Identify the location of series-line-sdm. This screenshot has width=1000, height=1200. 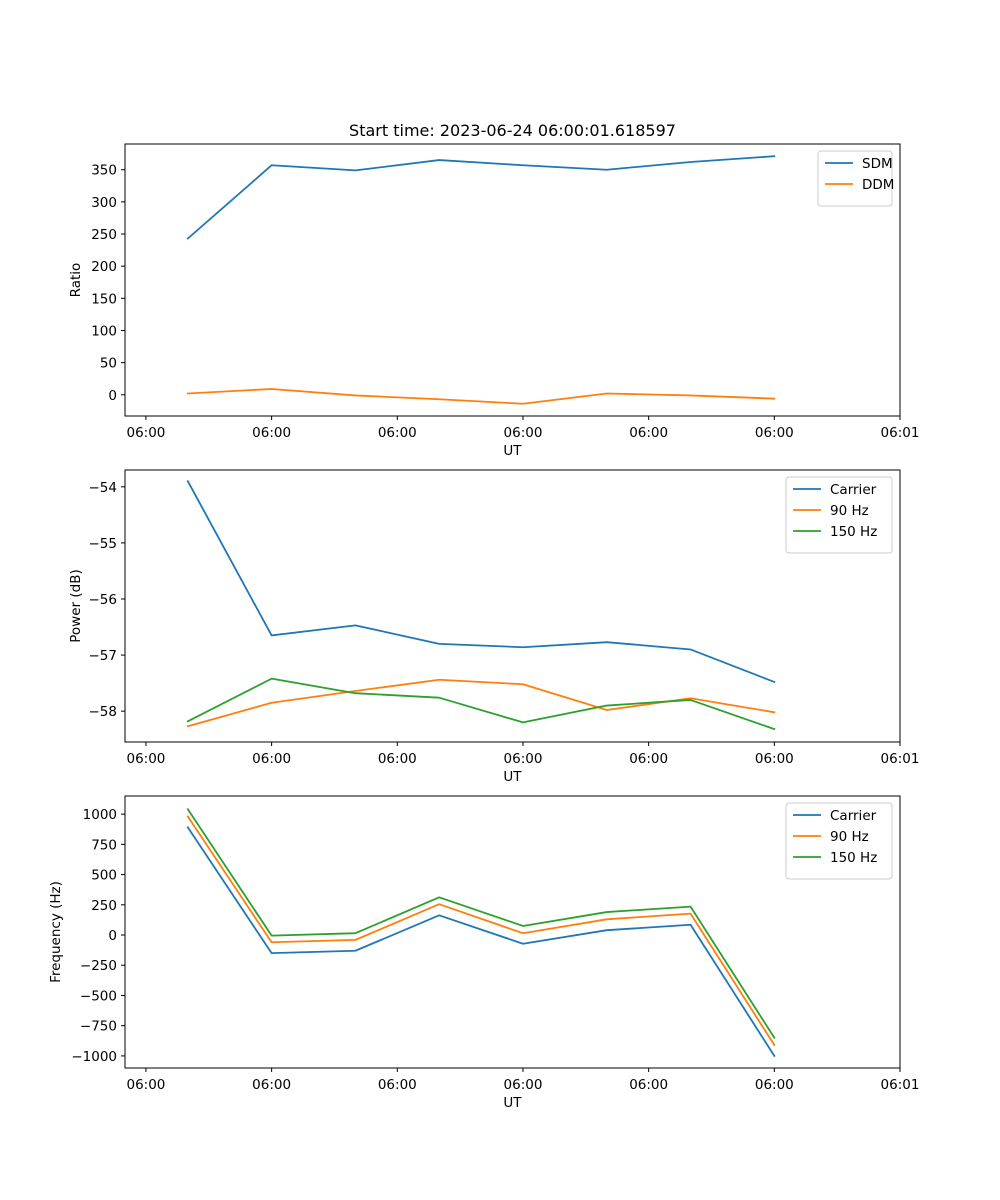
(481, 197).